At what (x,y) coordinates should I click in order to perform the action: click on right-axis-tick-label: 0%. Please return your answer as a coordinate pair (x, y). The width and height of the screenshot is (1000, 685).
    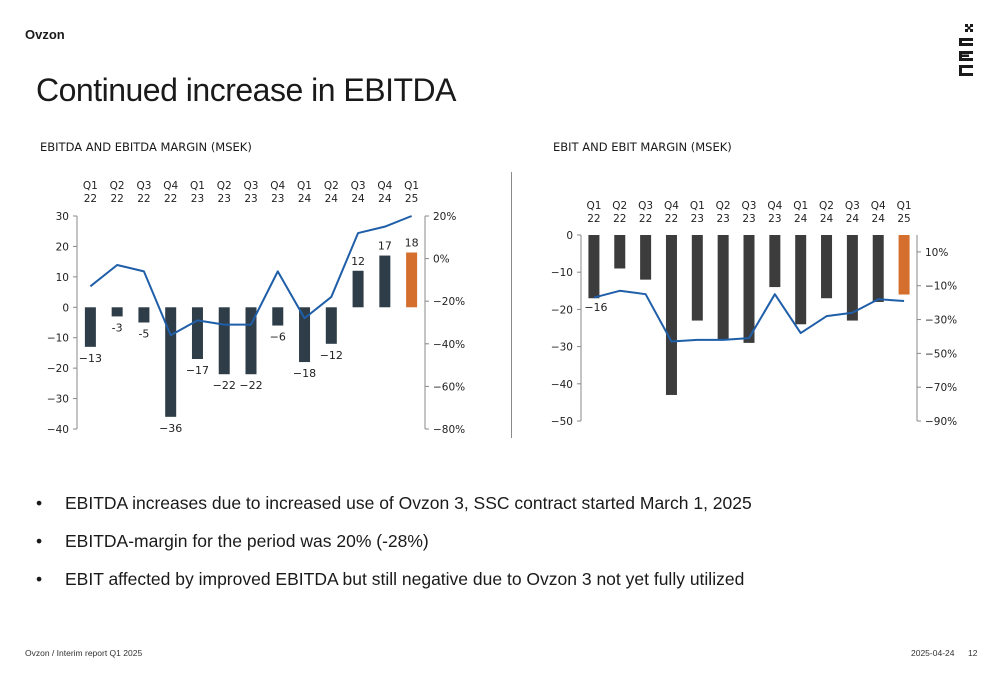
    Looking at the image, I should click on (441, 260).